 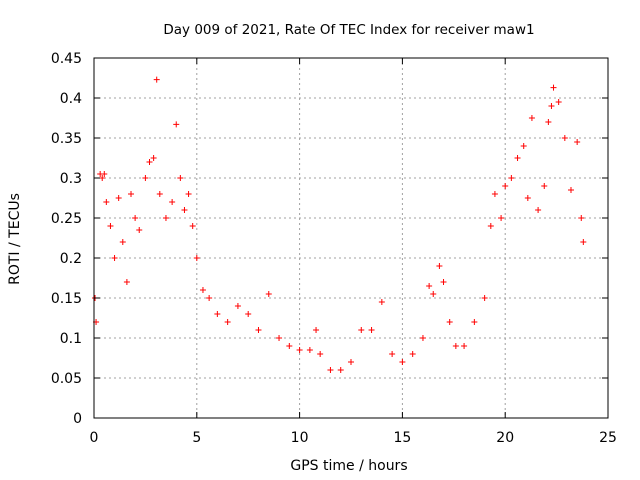 What do you see at coordinates (402, 438) in the screenshot?
I see `x-tick-label: 15` at bounding box center [402, 438].